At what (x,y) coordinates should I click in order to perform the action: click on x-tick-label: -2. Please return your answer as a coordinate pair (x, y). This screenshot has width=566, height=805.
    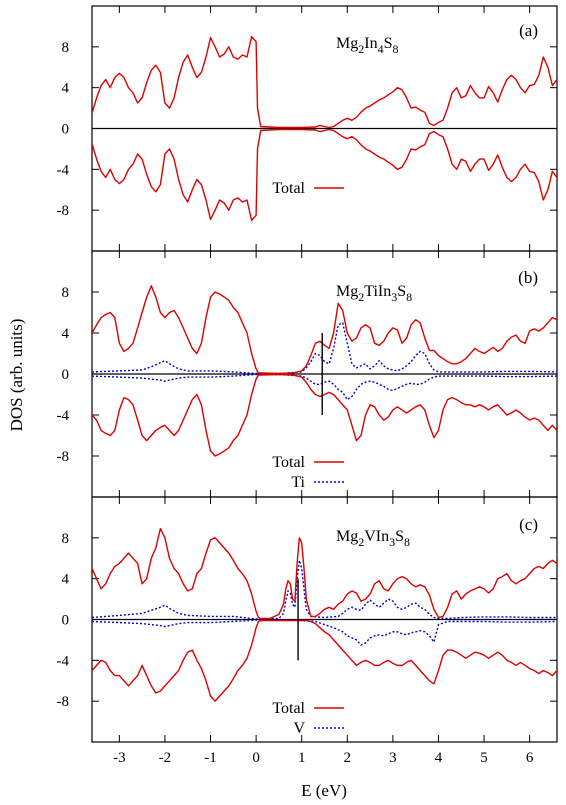
    Looking at the image, I should click on (165, 758).